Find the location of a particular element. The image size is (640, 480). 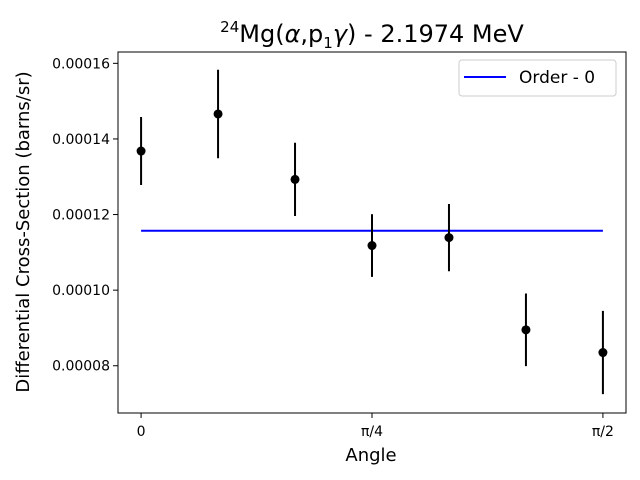

legend: Order - 0 is located at coordinates (537, 78).